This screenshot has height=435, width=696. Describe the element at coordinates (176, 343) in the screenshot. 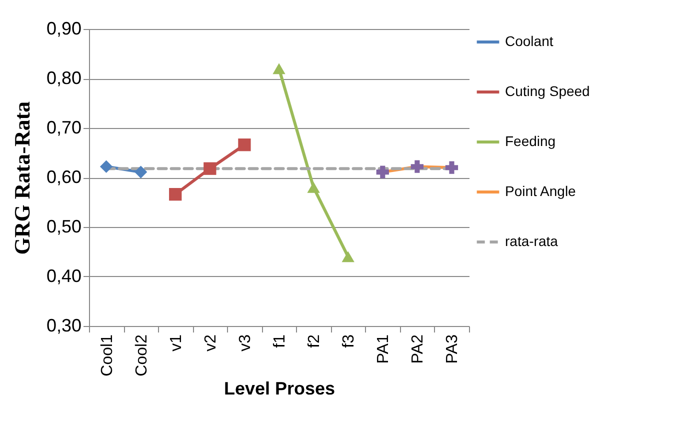

I see `x-tick-label: v1` at that location.